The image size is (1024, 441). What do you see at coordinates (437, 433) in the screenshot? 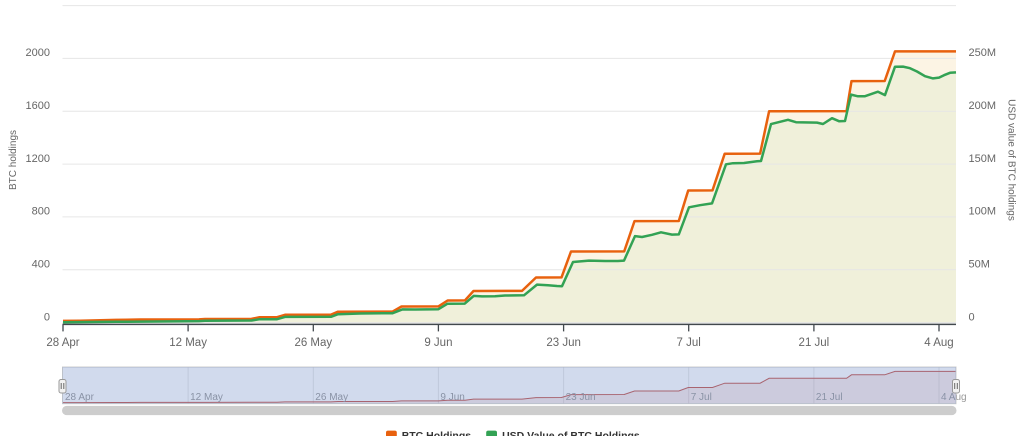
I see `svg-text: BTC Holdings` at bounding box center [437, 433].